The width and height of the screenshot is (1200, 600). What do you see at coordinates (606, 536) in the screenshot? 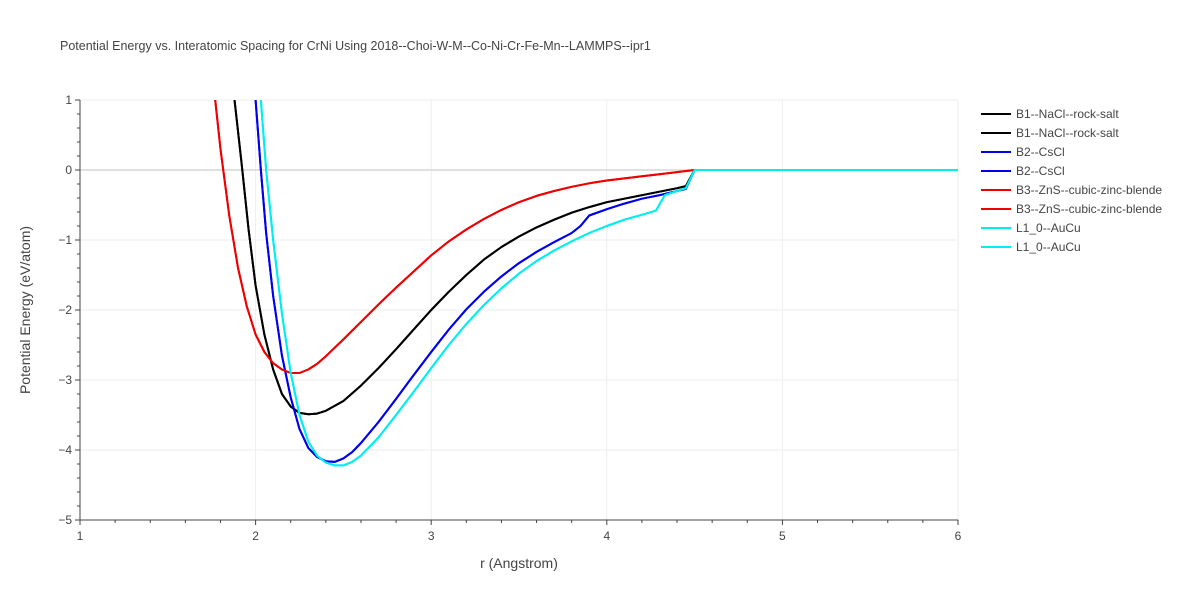
I see `x-tick-label-3: 4` at bounding box center [606, 536].